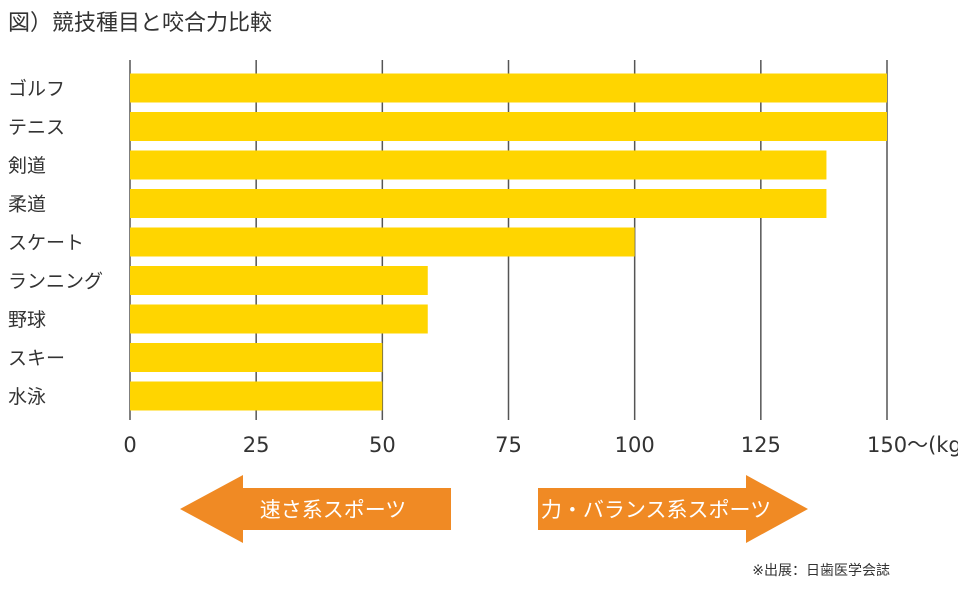 This screenshot has width=958, height=590. I want to click on left-arrow-label: 速さ系スポーツ, so click(333, 510).